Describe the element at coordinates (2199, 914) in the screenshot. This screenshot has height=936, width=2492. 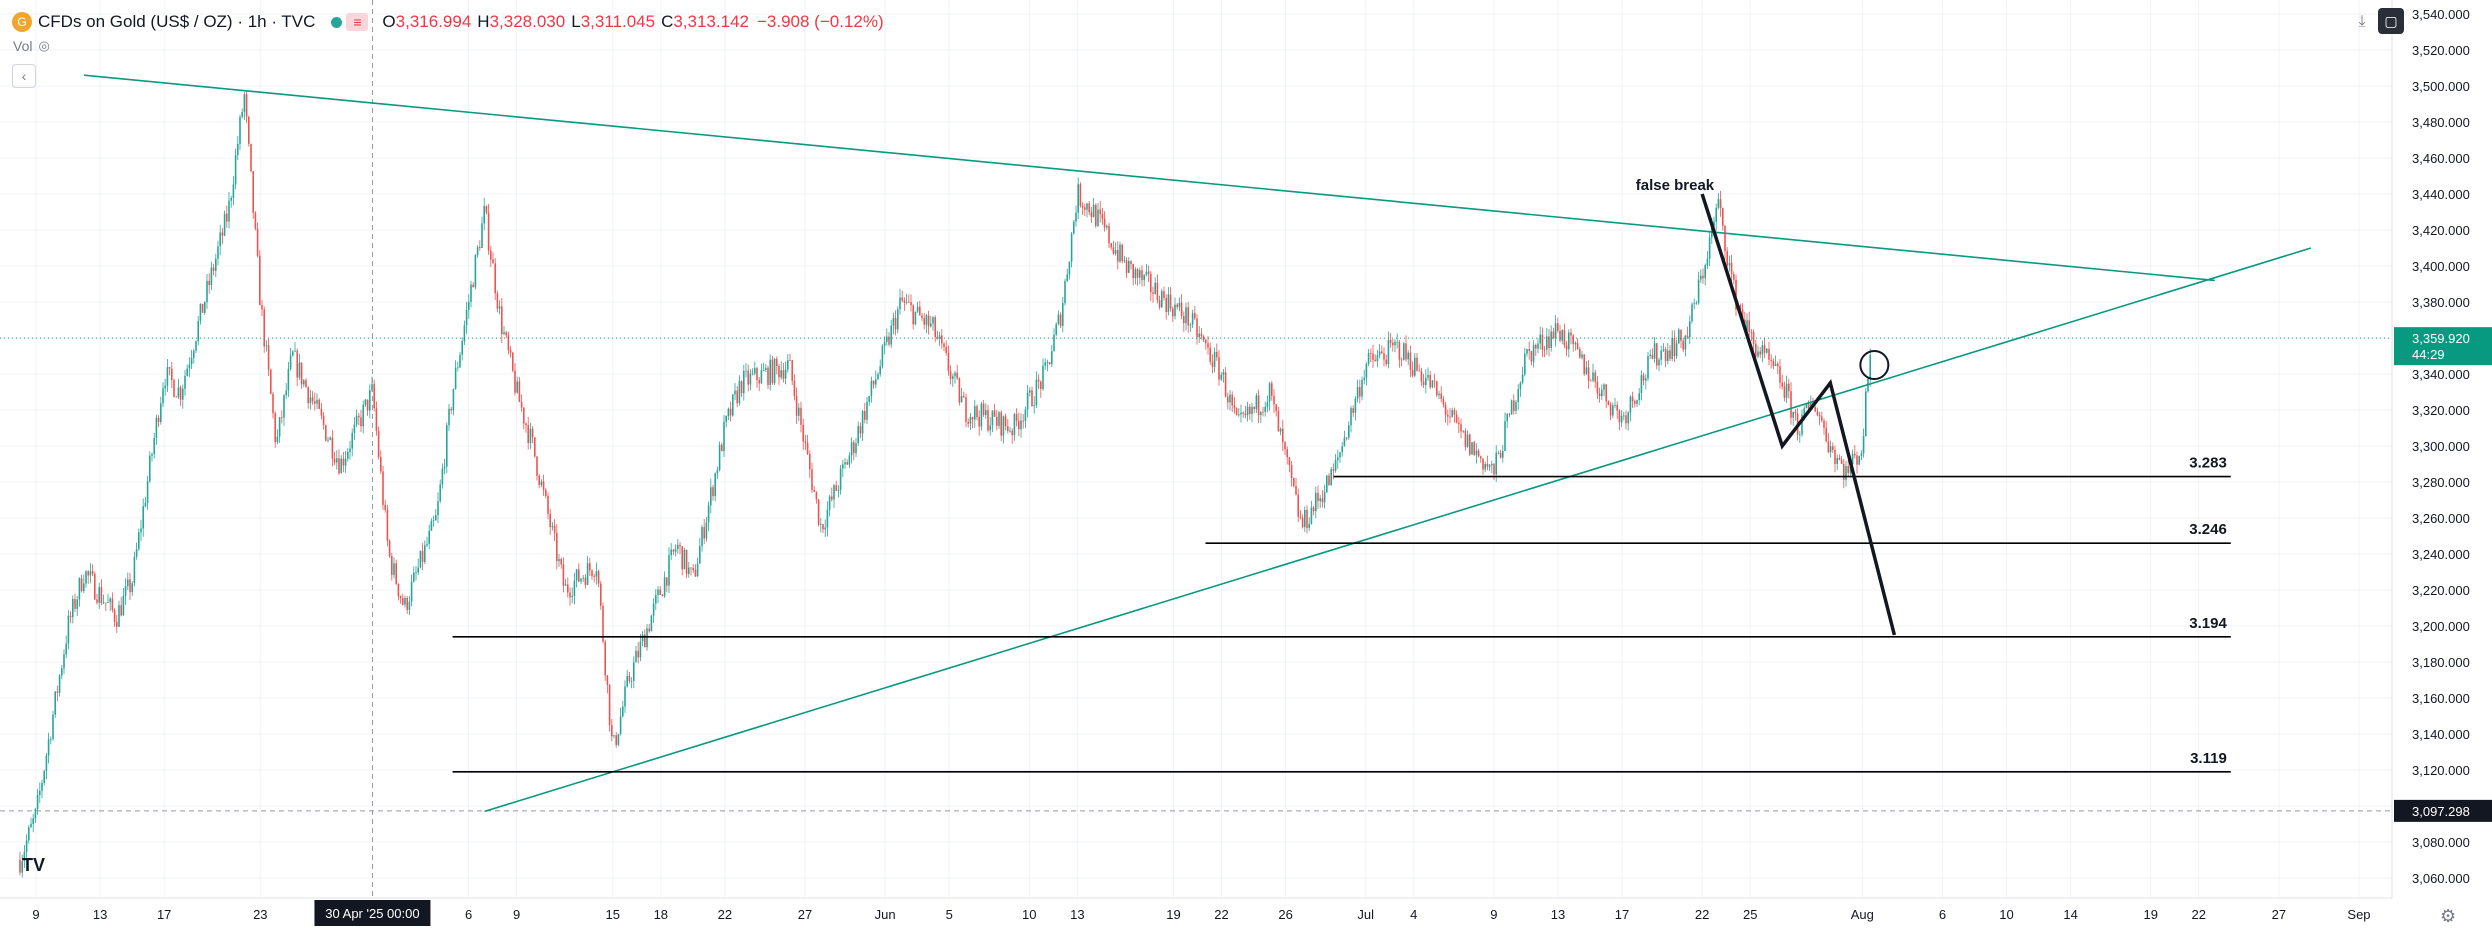
I see `time-tick-label: 22` at that location.